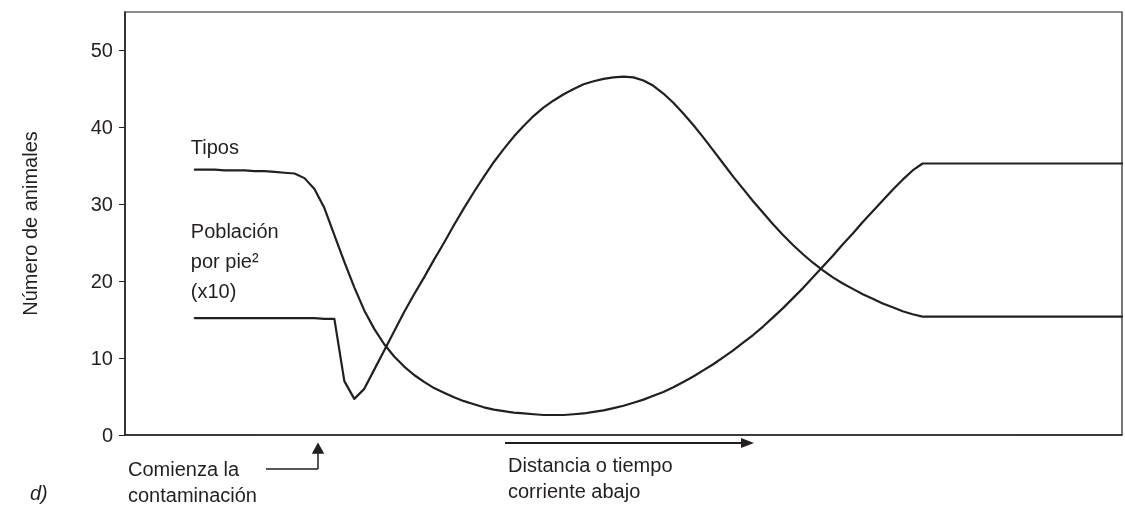 This screenshot has width=1125, height=523. What do you see at coordinates (591, 478) in the screenshot?
I see `text: Distancia o tiempo corriente abajo` at bounding box center [591, 478].